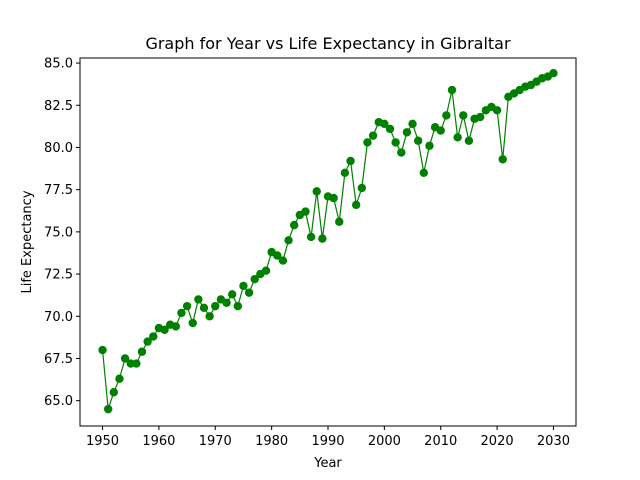 This screenshot has width=640, height=480. Describe the element at coordinates (327, 441) in the screenshot. I see `x-tick-label: 1990` at that location.